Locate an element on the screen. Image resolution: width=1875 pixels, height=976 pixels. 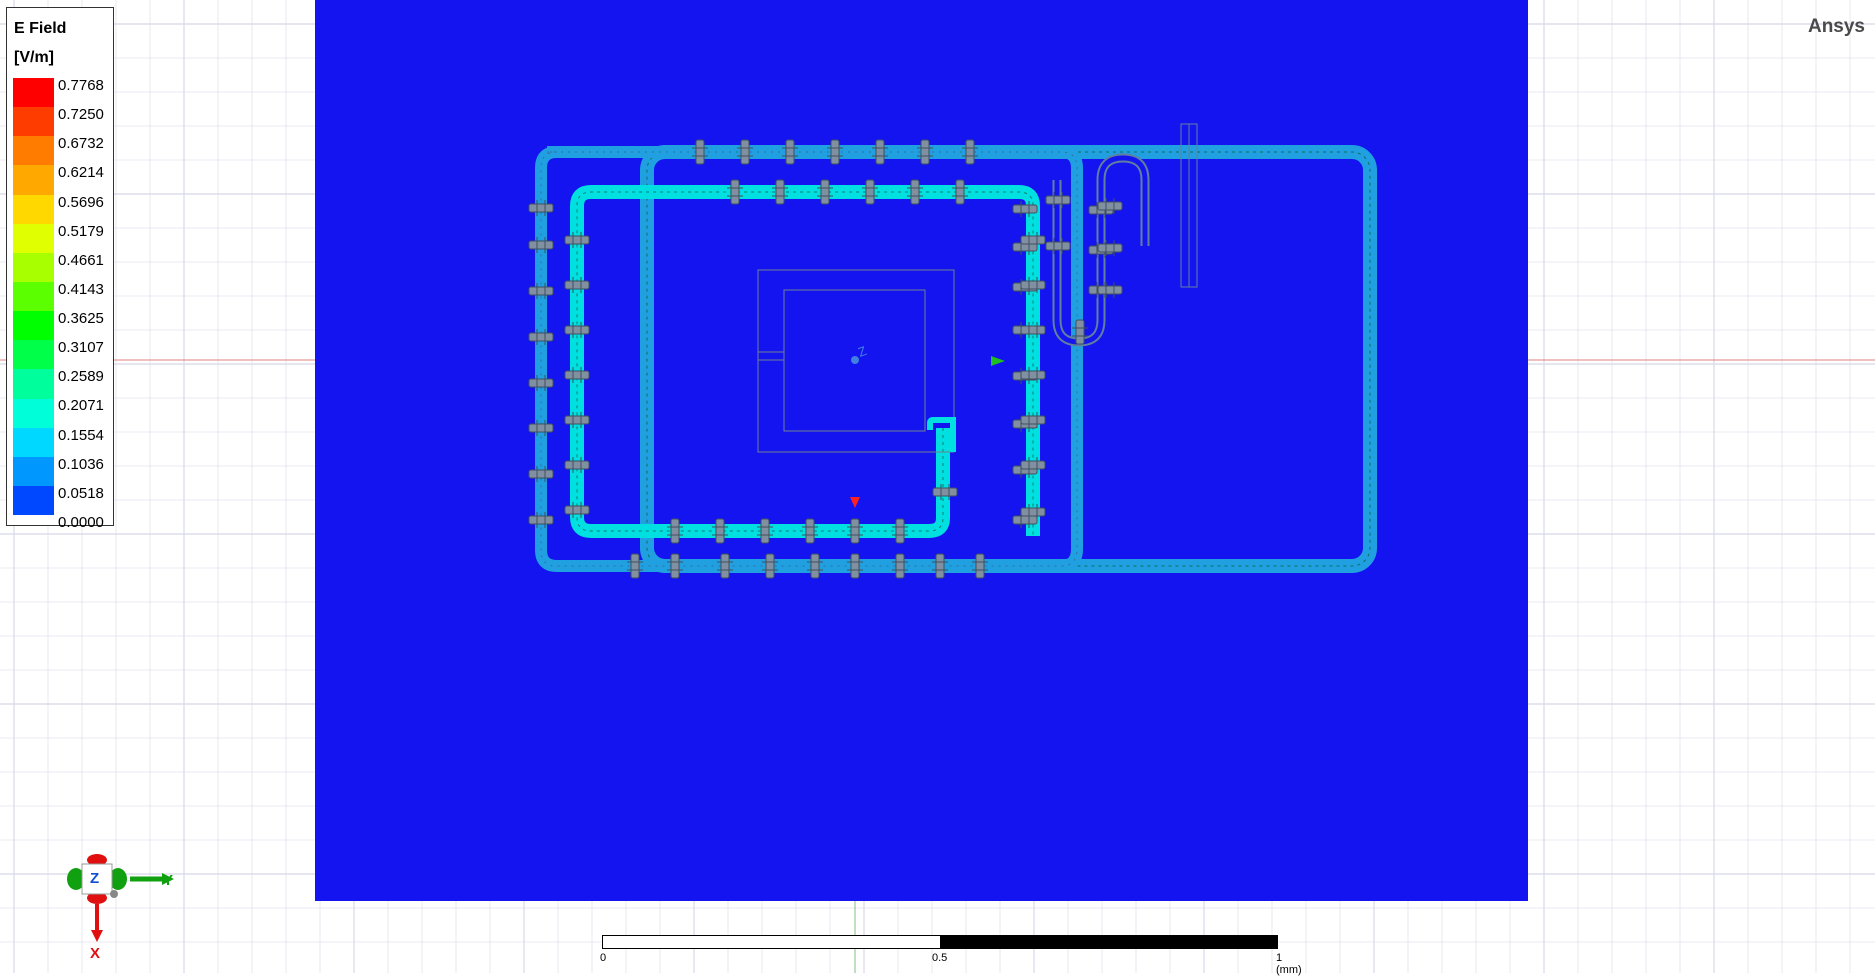
axis-triad: Z Y X is located at coordinates (125, 910).